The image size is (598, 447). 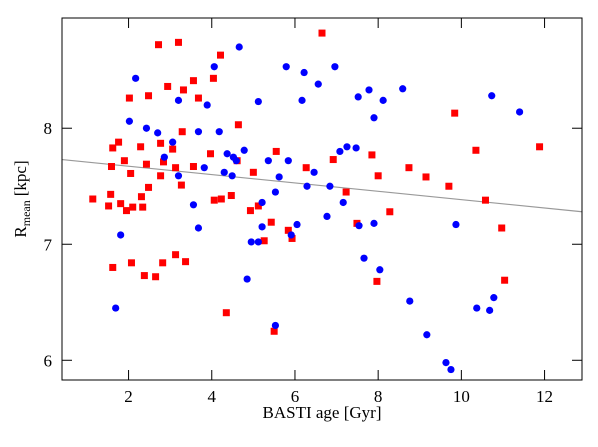 What do you see at coordinates (295, 396) in the screenshot?
I see `x-tick-label: 6` at bounding box center [295, 396].